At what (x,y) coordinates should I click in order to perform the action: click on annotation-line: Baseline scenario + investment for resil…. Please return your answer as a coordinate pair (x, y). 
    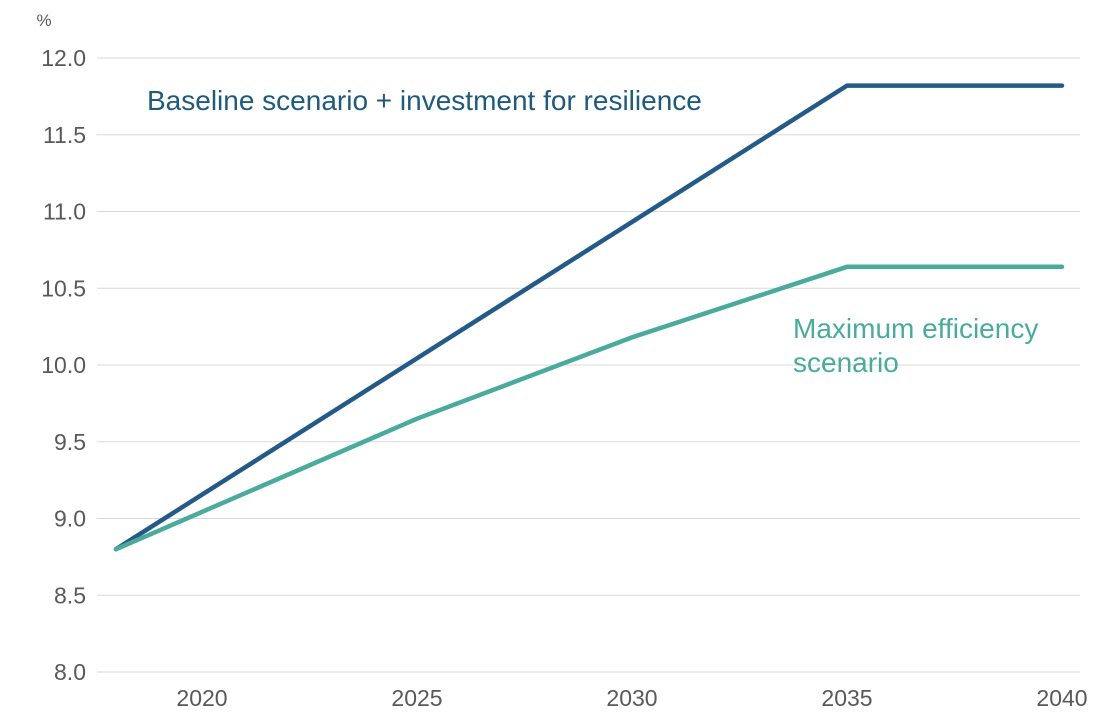
    Looking at the image, I should click on (424, 100).